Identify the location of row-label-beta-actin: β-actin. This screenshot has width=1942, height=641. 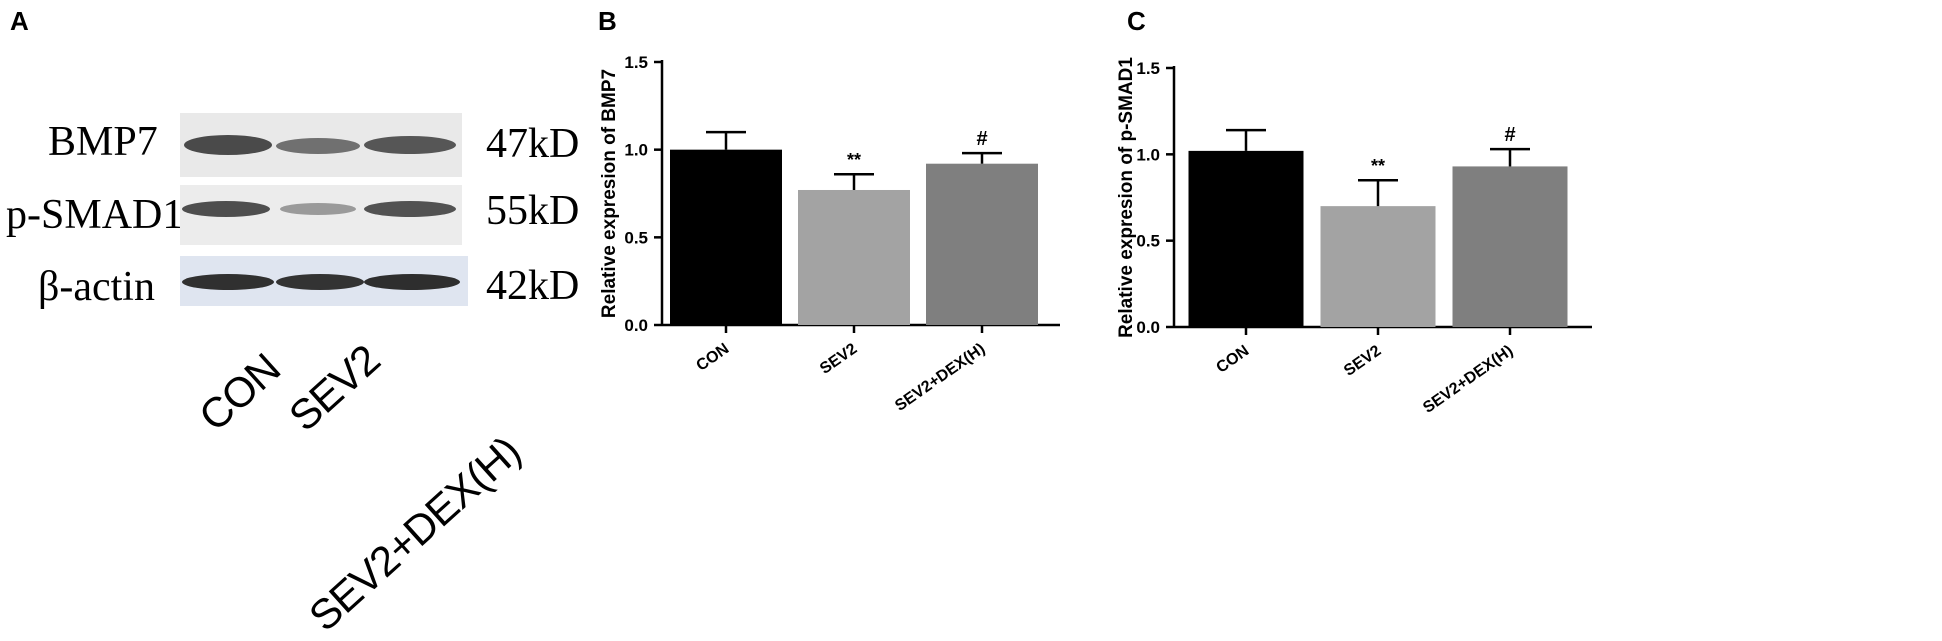
(96, 287).